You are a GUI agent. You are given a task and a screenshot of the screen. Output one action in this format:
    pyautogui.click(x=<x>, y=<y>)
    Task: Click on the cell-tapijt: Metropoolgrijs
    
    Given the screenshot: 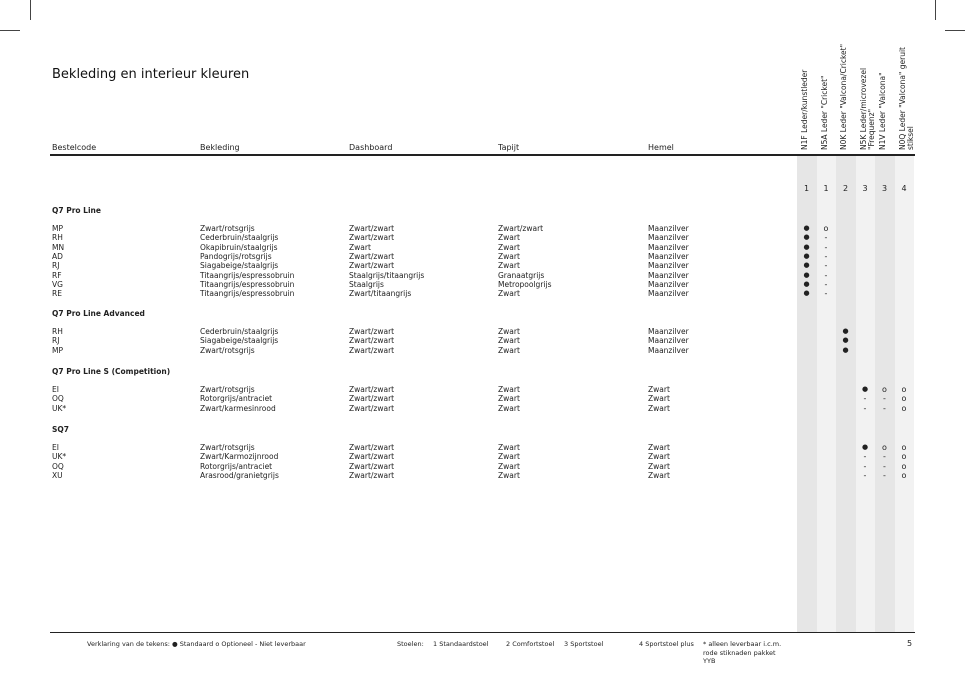 What is the action you would take?
    pyautogui.click(x=525, y=284)
    